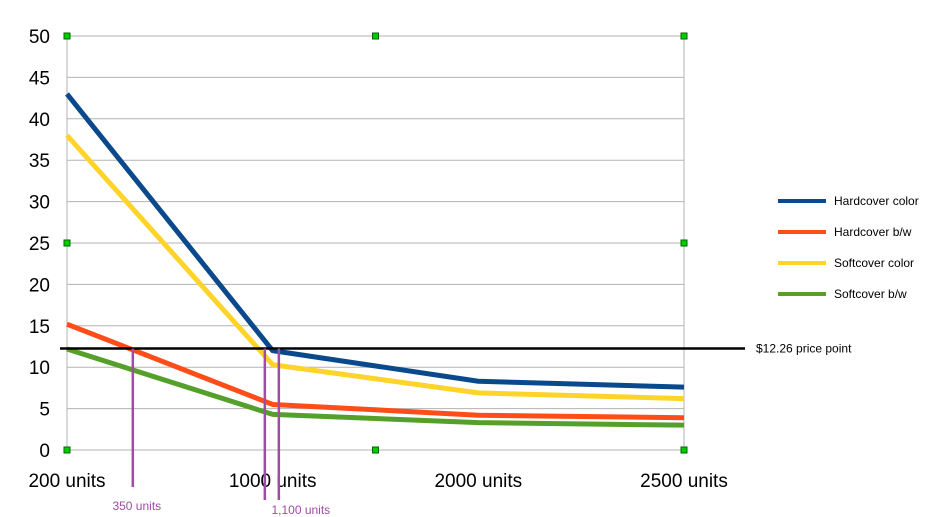 The height and width of the screenshot is (517, 939). I want to click on x-tick-label: 1000 units, so click(273, 481).